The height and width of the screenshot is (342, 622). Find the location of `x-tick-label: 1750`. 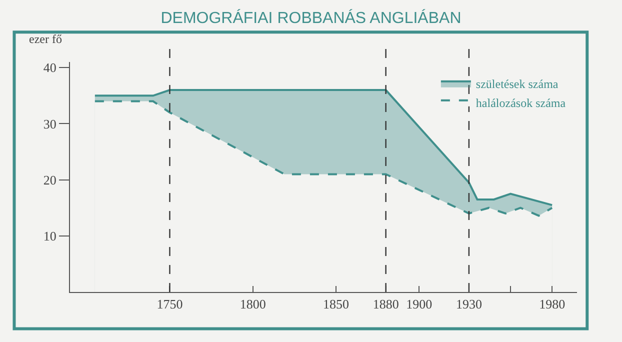

x-tick-label: 1750 is located at coordinates (169, 304).